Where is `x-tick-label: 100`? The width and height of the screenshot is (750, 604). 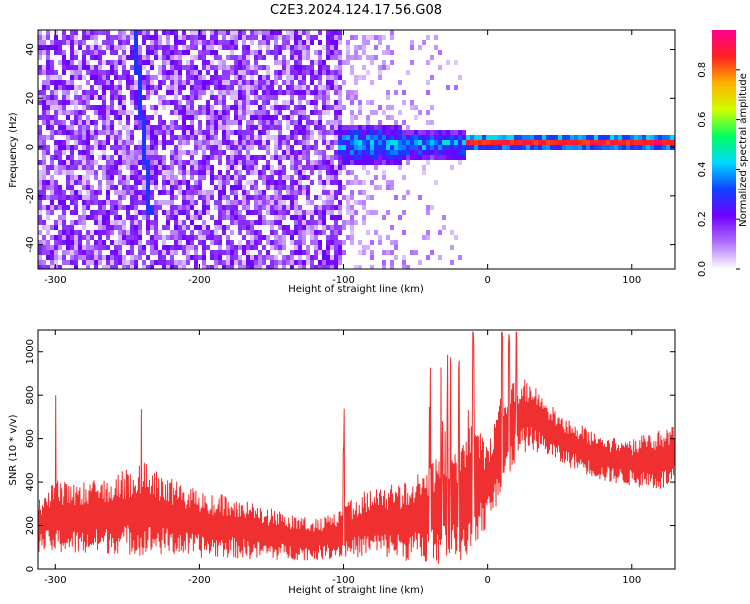 x-tick-label: 100 is located at coordinates (631, 280).